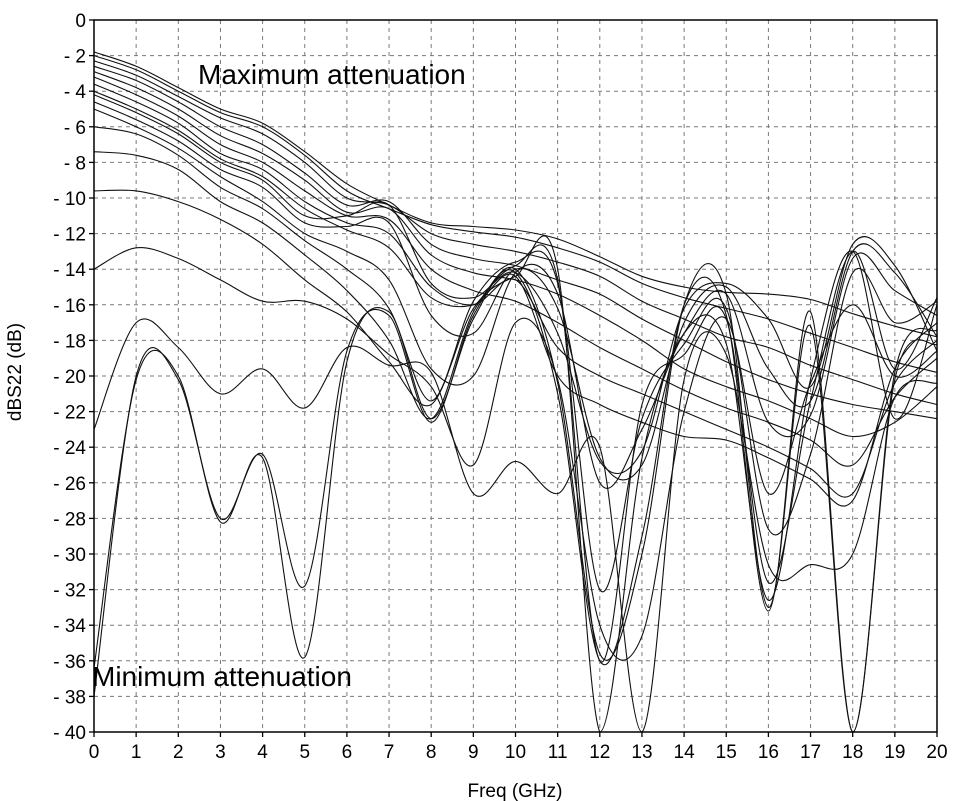 The height and width of the screenshot is (801, 954). Describe the element at coordinates (389, 752) in the screenshot. I see `x-tick-label: 7` at that location.